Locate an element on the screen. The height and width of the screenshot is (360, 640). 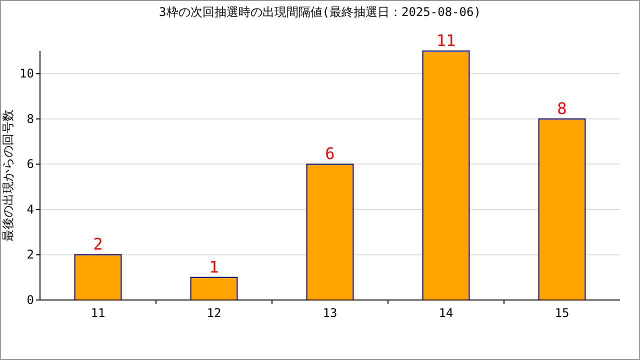
x-tick-label: 15 is located at coordinates (562, 313).